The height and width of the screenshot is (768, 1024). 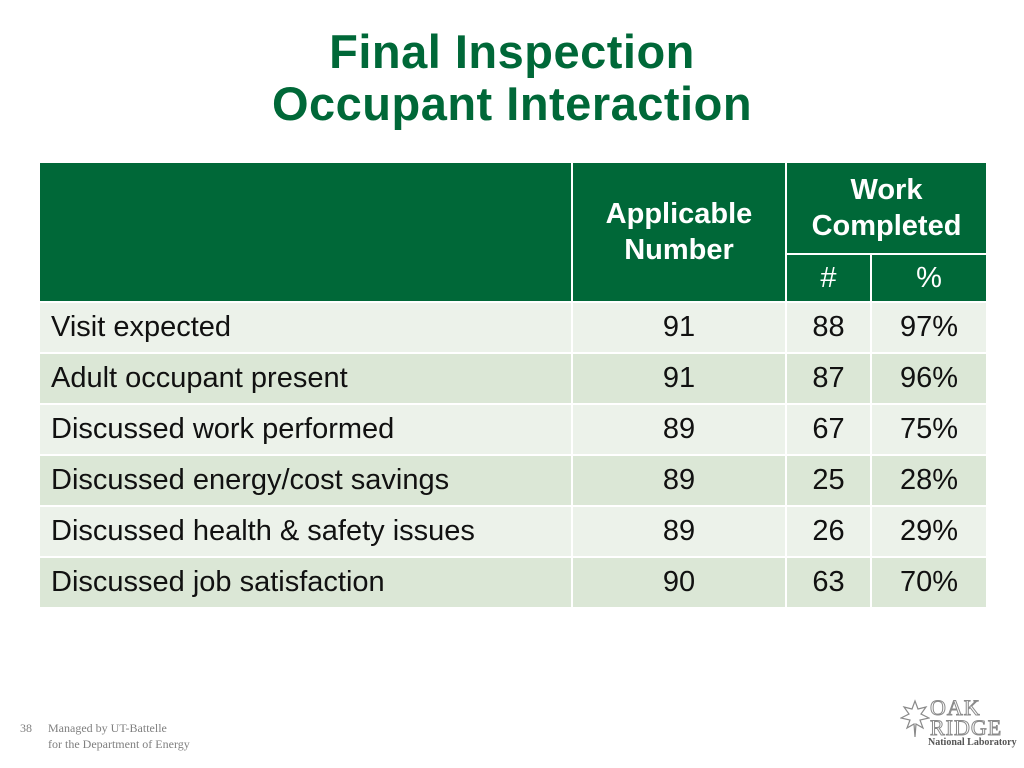 I want to click on row-label: Discussed job satisfaction, so click(x=305, y=582).